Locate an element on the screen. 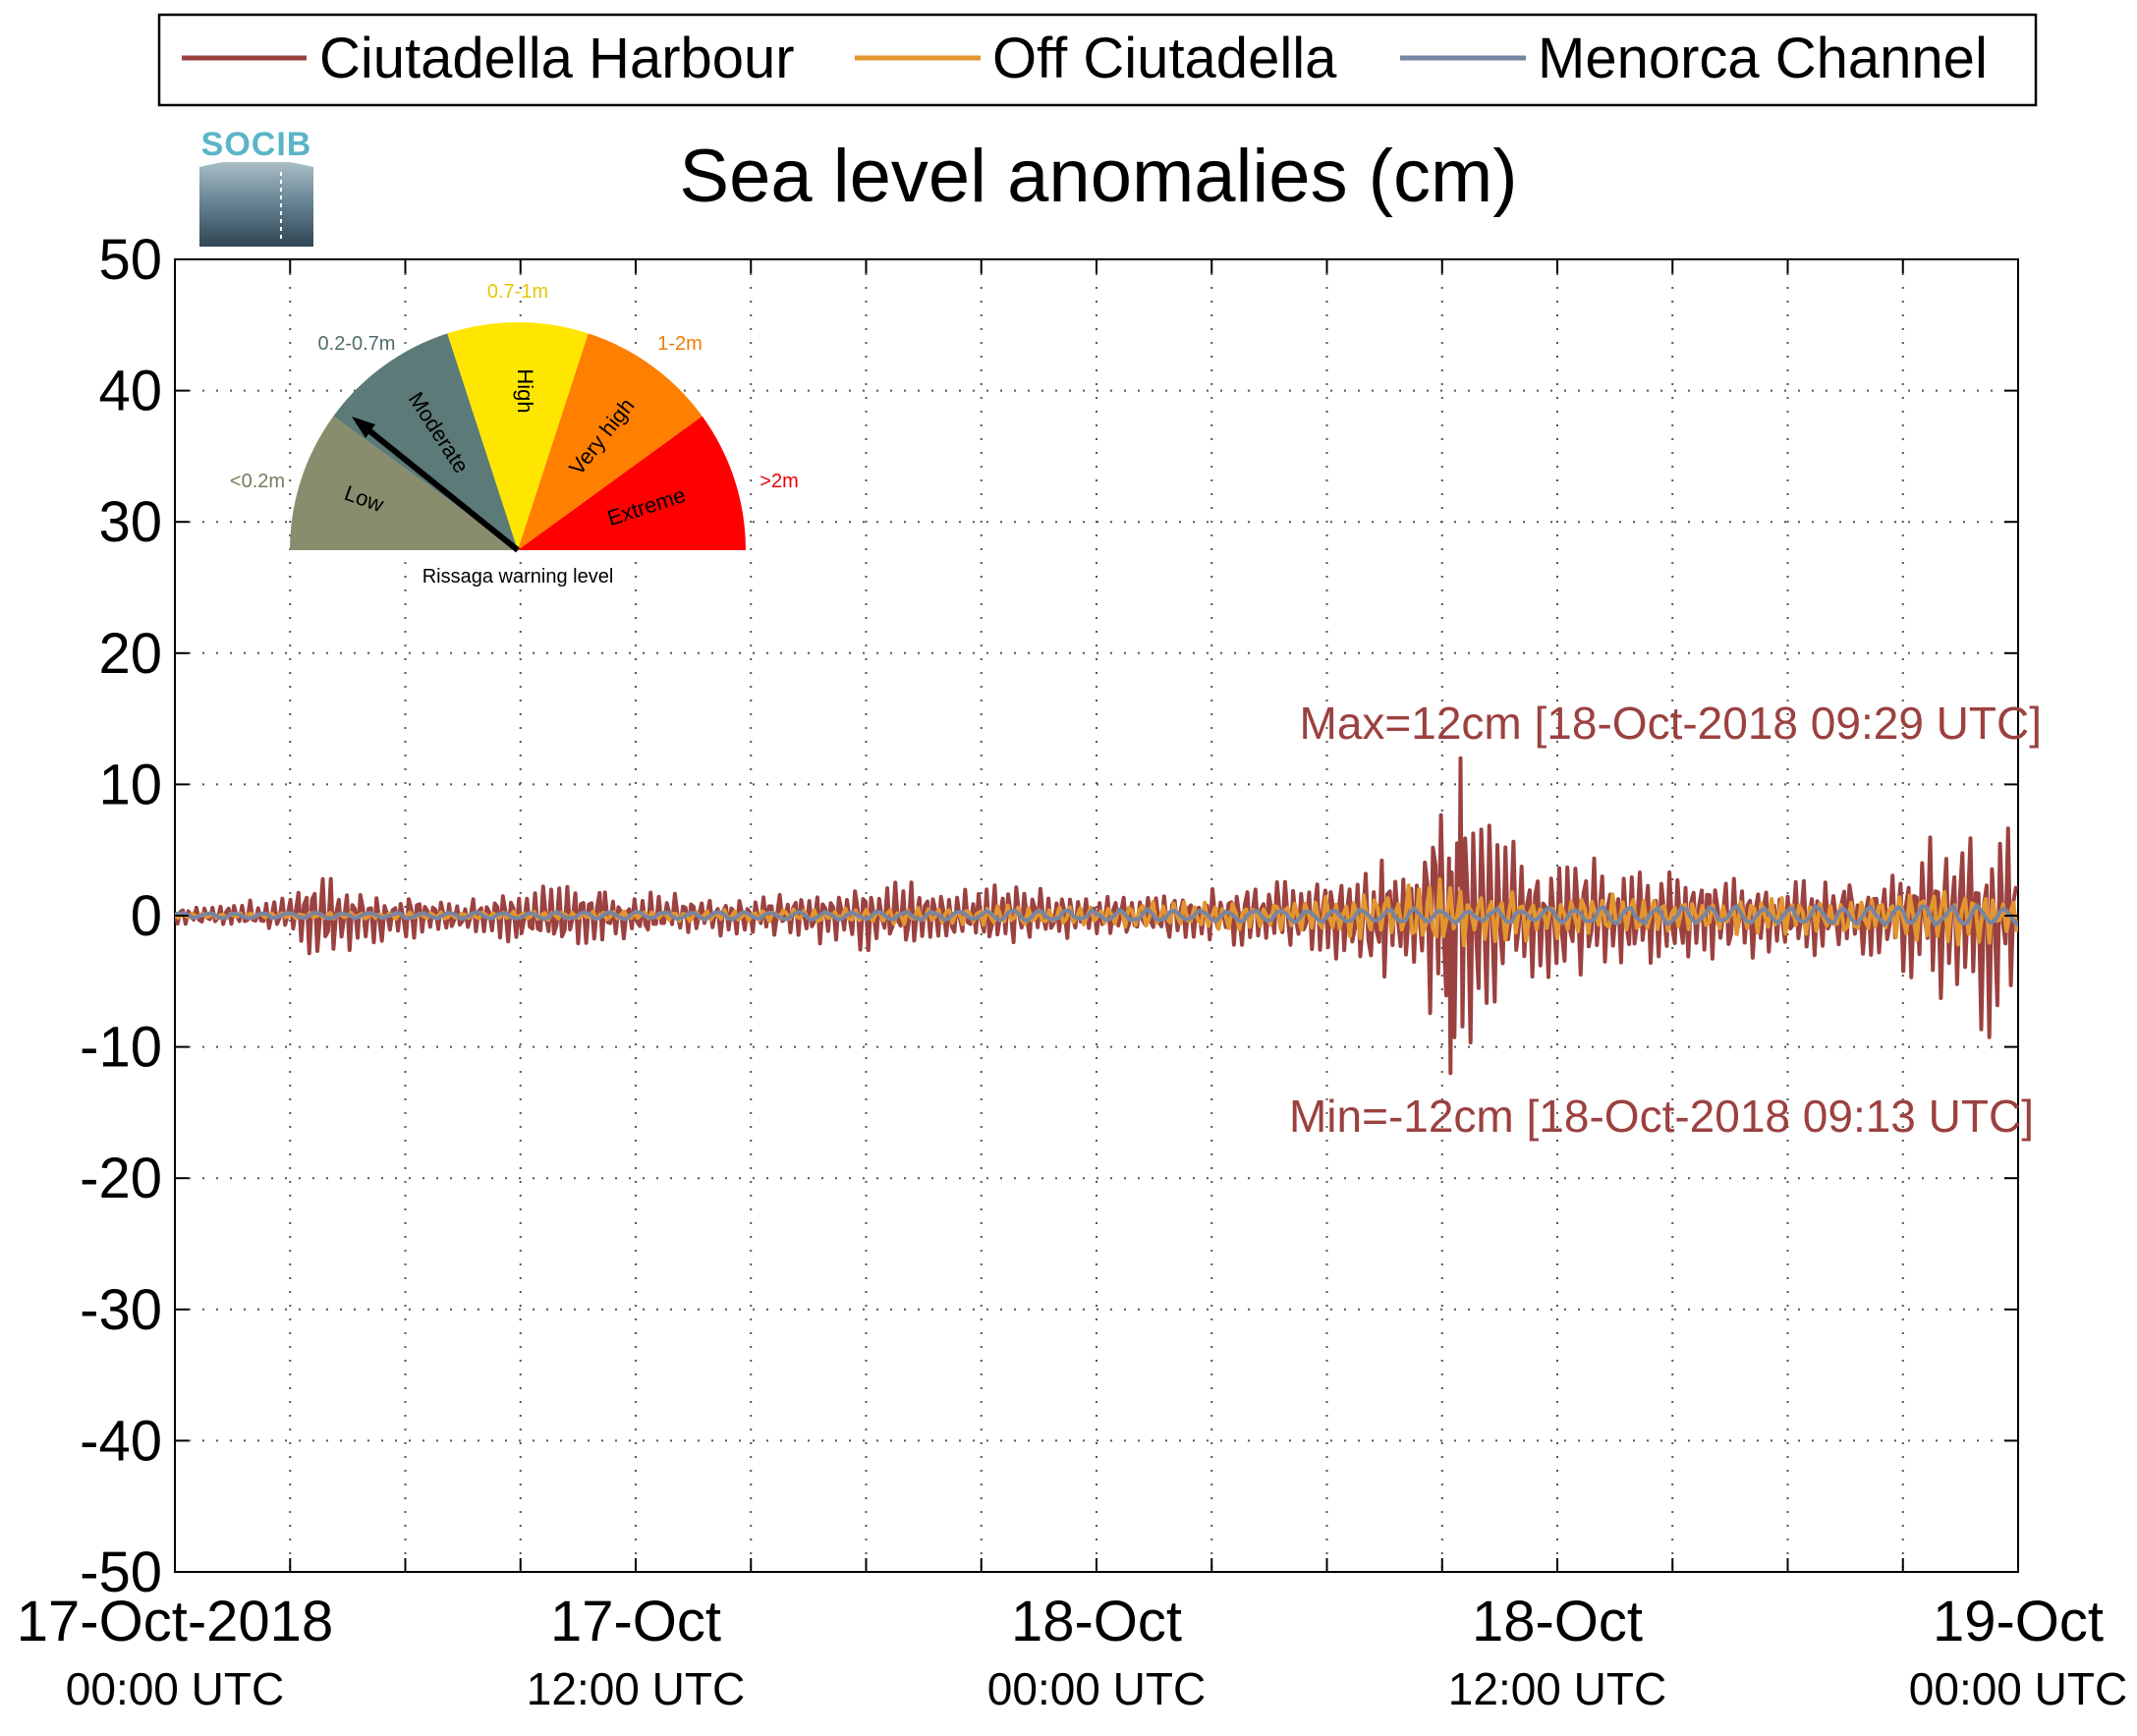 The image size is (2137, 1736). gauge-segment-very-high is located at coordinates (610, 441).